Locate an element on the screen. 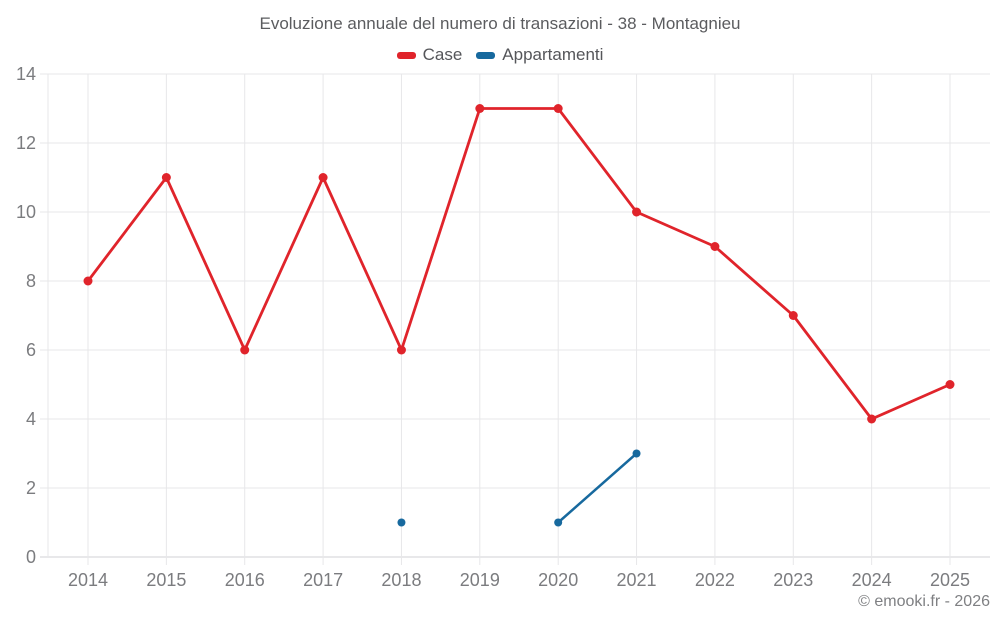 This screenshot has height=625, width=1000. y-tick-label-14: 14 is located at coordinates (26, 74).